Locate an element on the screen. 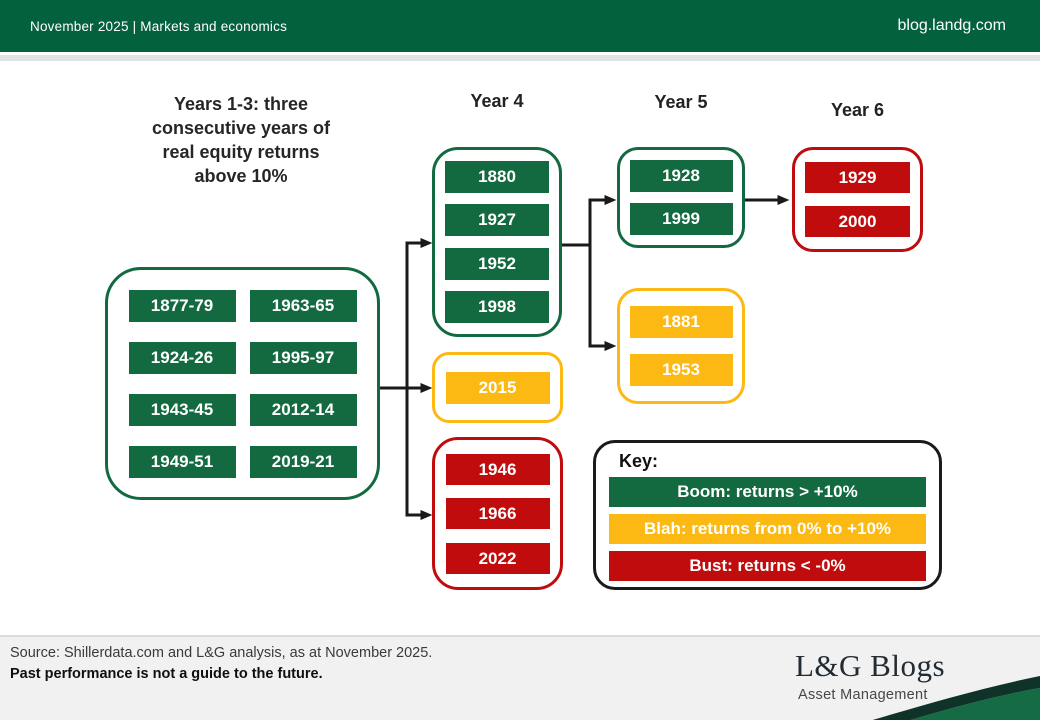  year-range-chip: 1995-97 is located at coordinates (303, 357).